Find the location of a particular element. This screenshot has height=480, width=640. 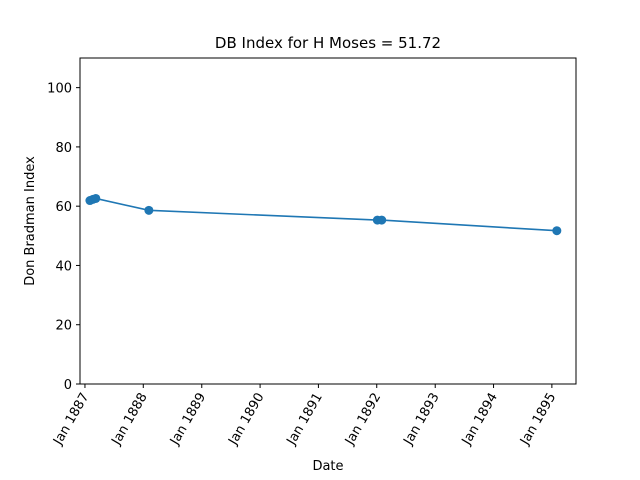

y-axis: 0 20 40 60 80 100 is located at coordinates (63, 237).